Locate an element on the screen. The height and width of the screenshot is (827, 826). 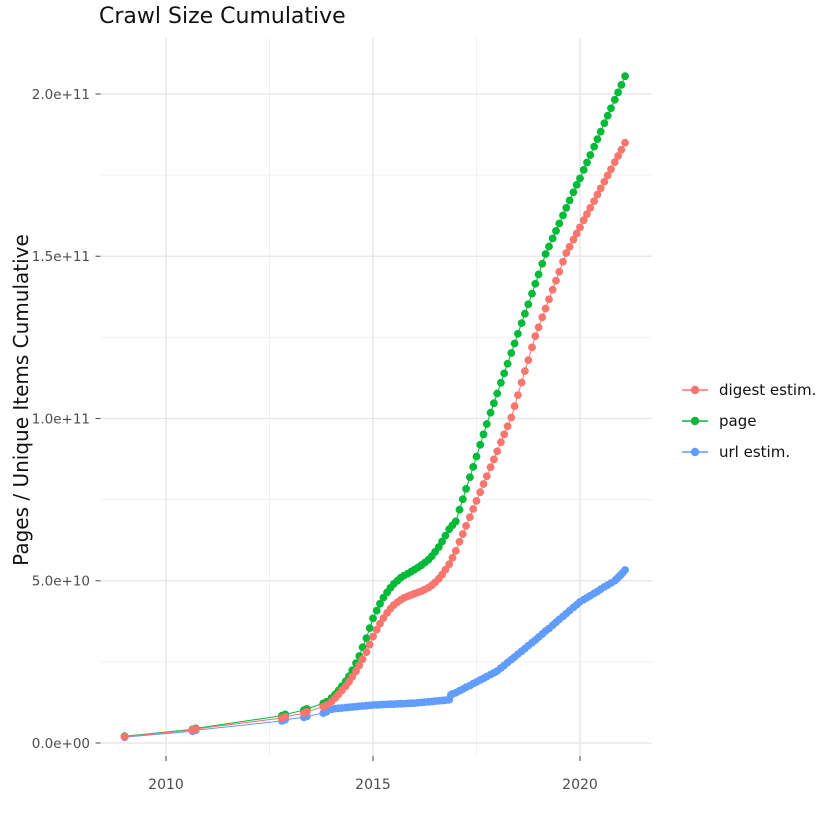
y-tick-label: 1.5e+11 is located at coordinates (61, 257).